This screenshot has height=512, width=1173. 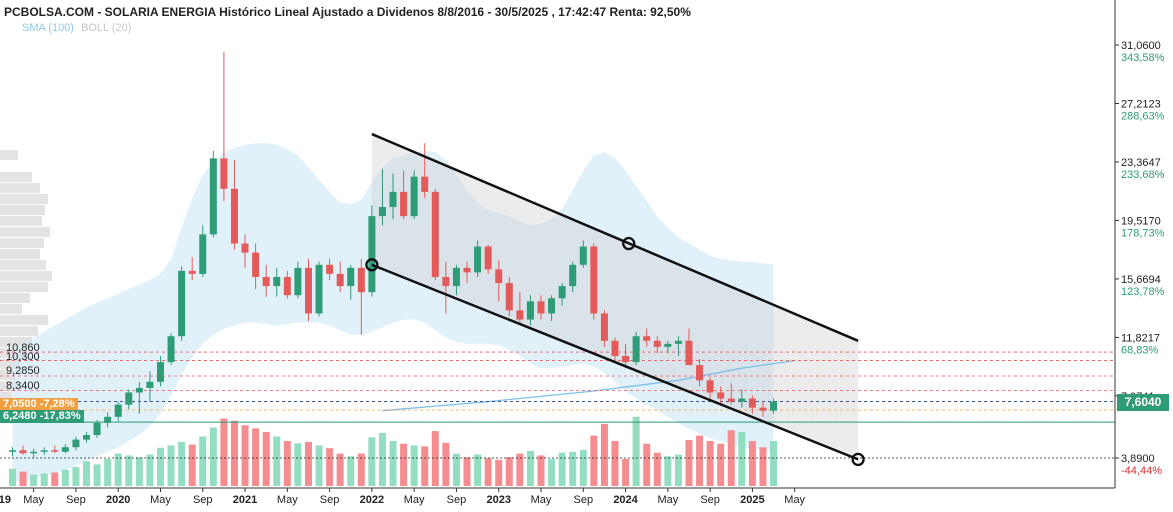 What do you see at coordinates (106, 28) in the screenshot?
I see `boll-legend: BOLL (20)` at bounding box center [106, 28].